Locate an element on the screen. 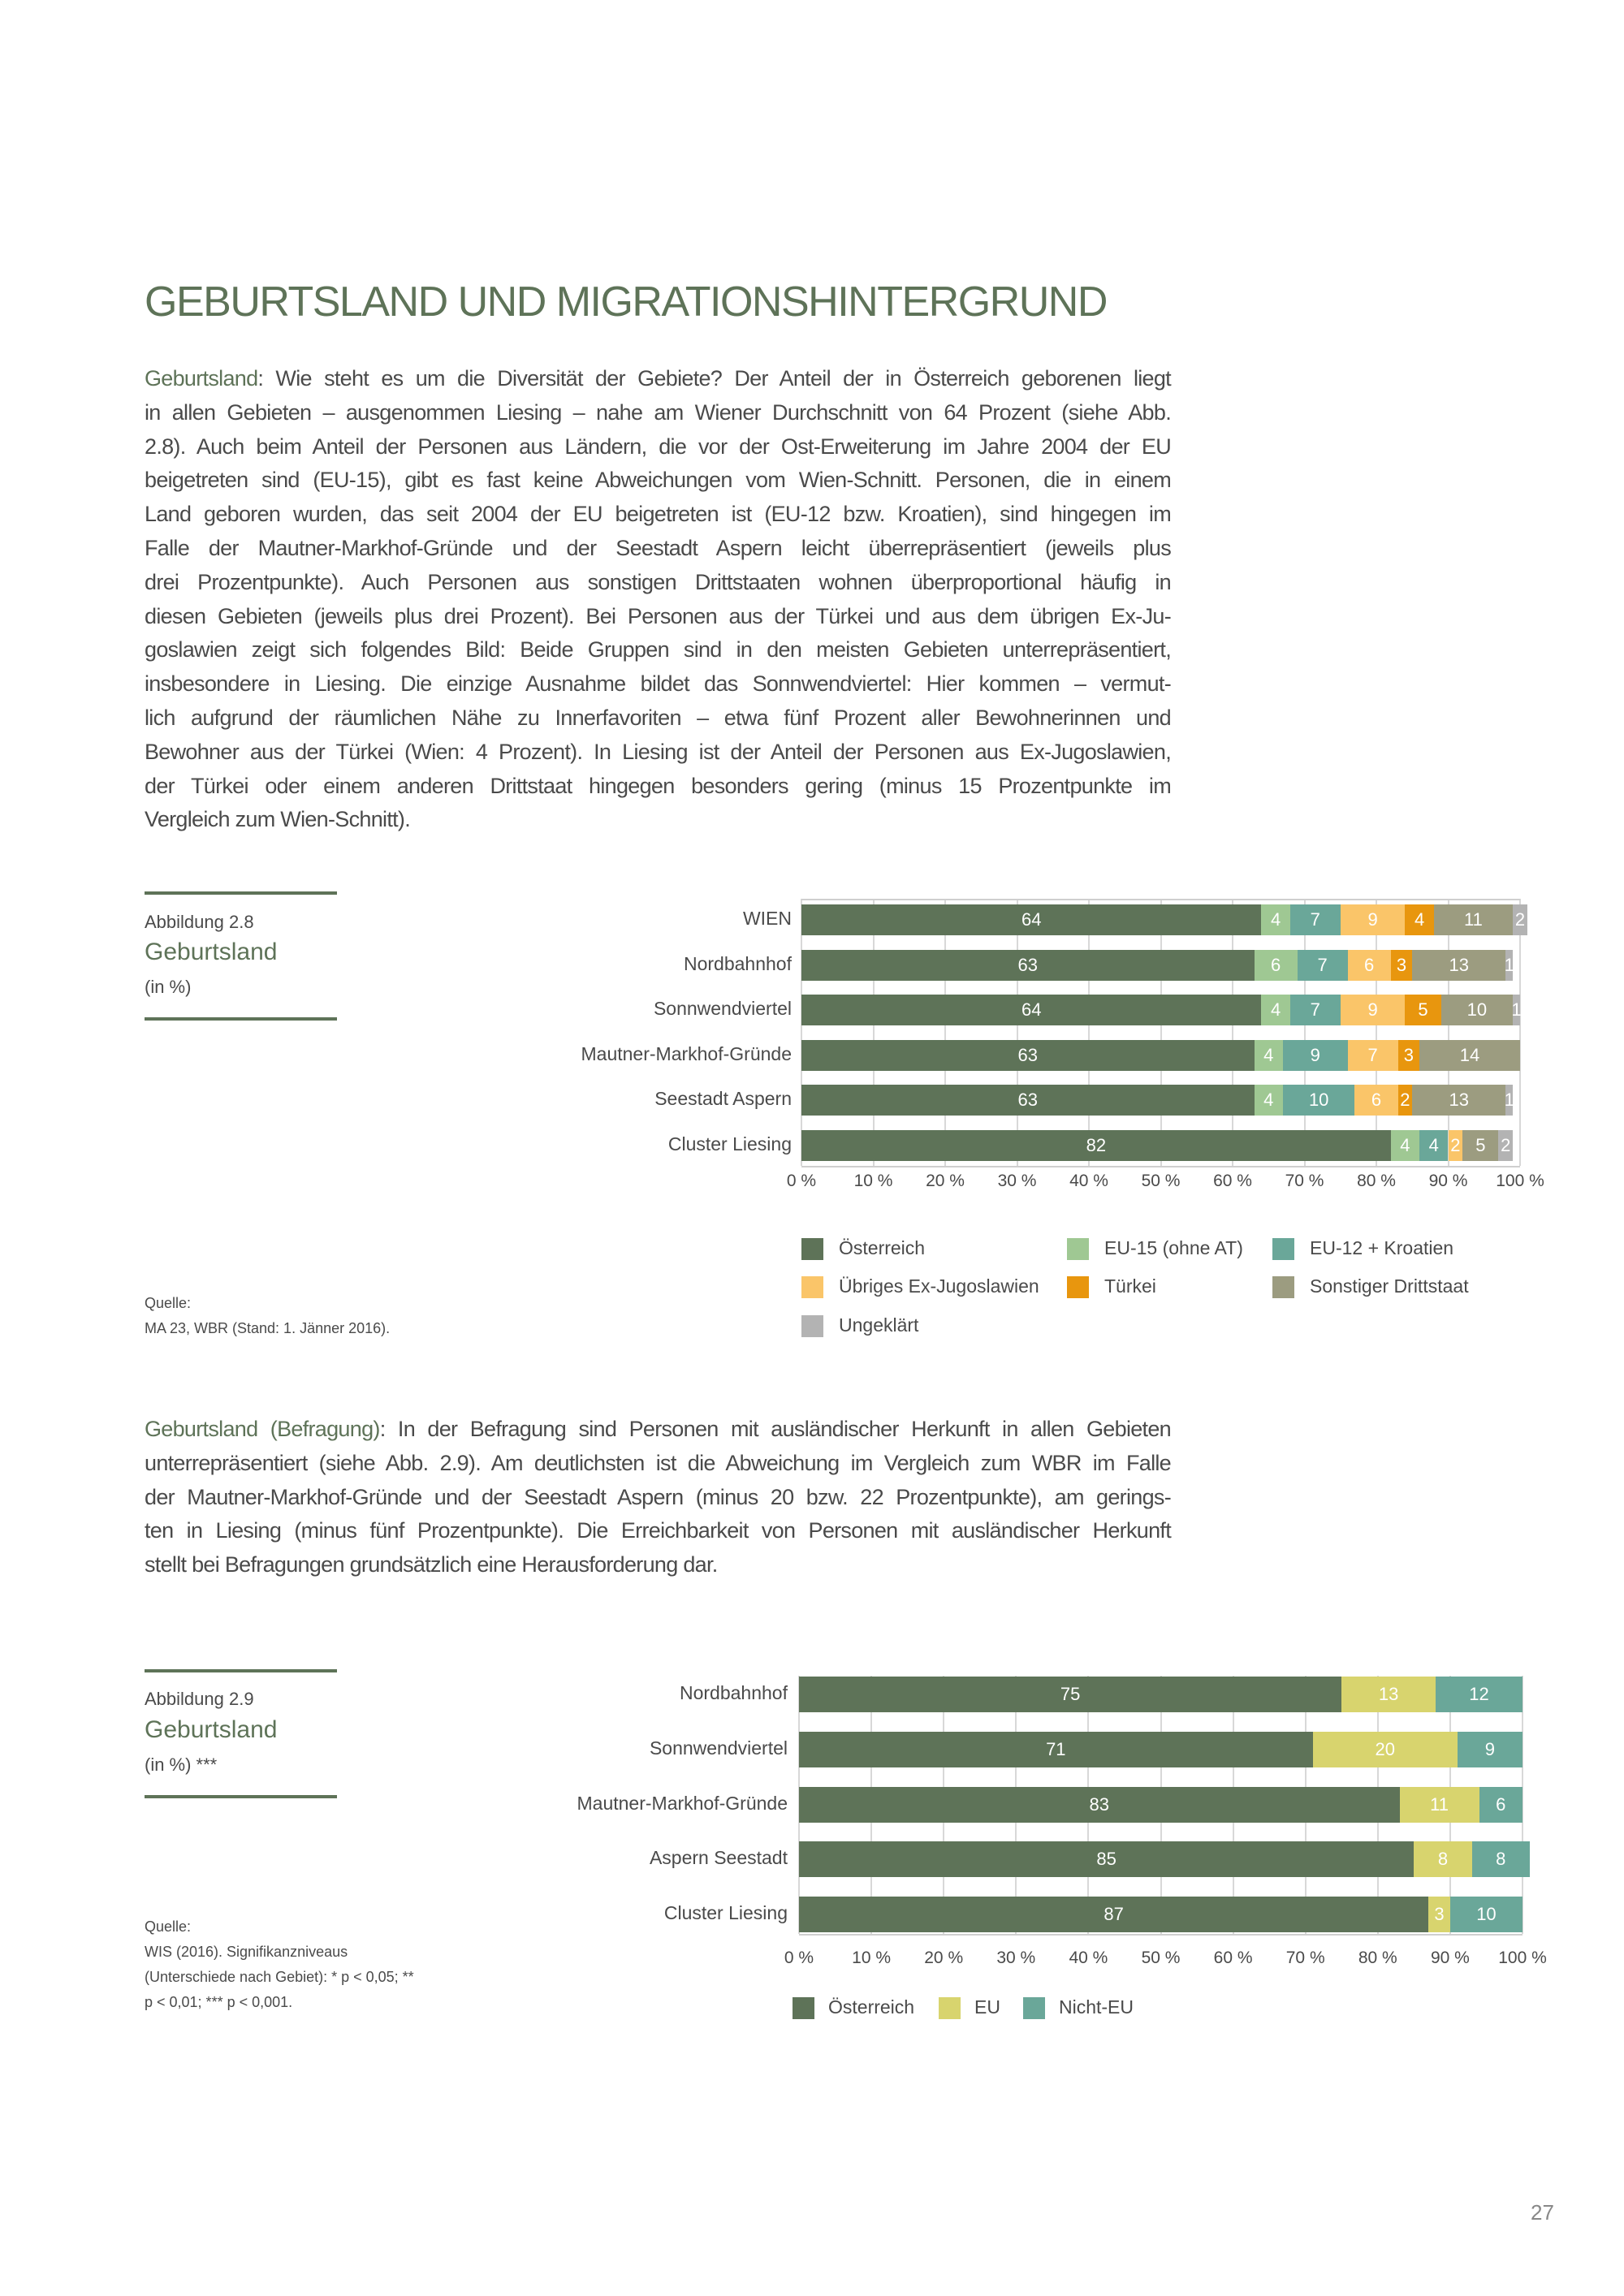 Image resolution: width=1624 pixels, height=2296 pixels. legend-label: EU-15 (ohne AT) is located at coordinates (1173, 1247).